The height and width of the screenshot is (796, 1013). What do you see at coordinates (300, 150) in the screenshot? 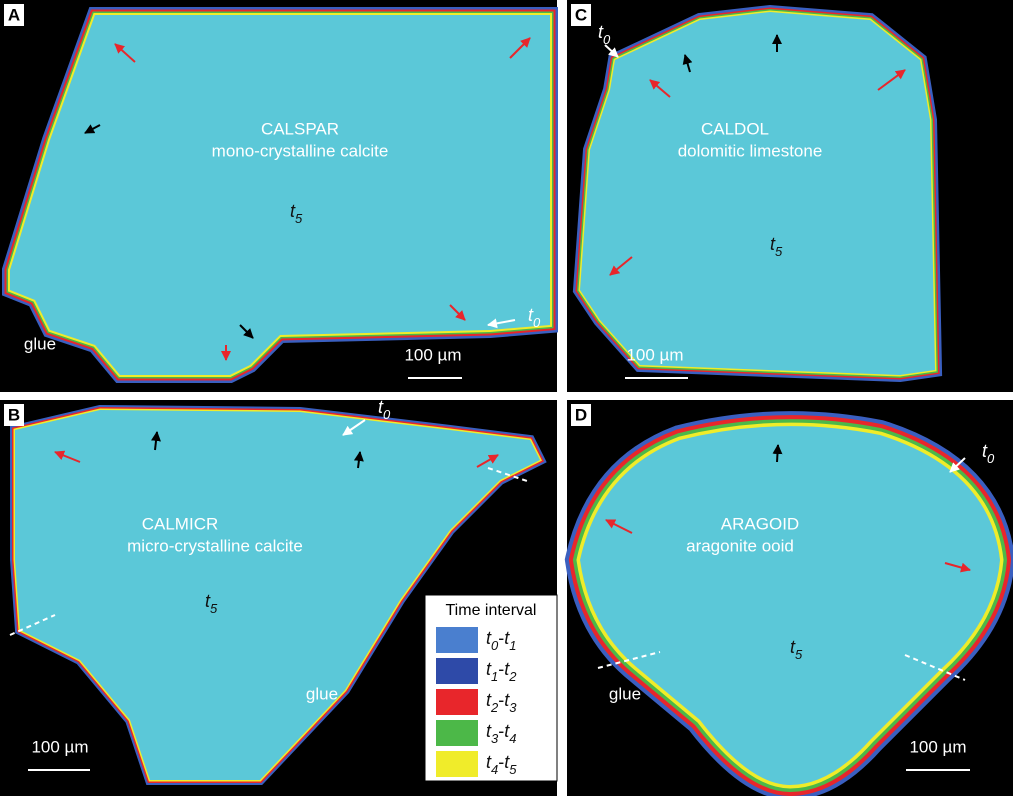
I see `sample-description: mono-crystalline calcite` at bounding box center [300, 150].